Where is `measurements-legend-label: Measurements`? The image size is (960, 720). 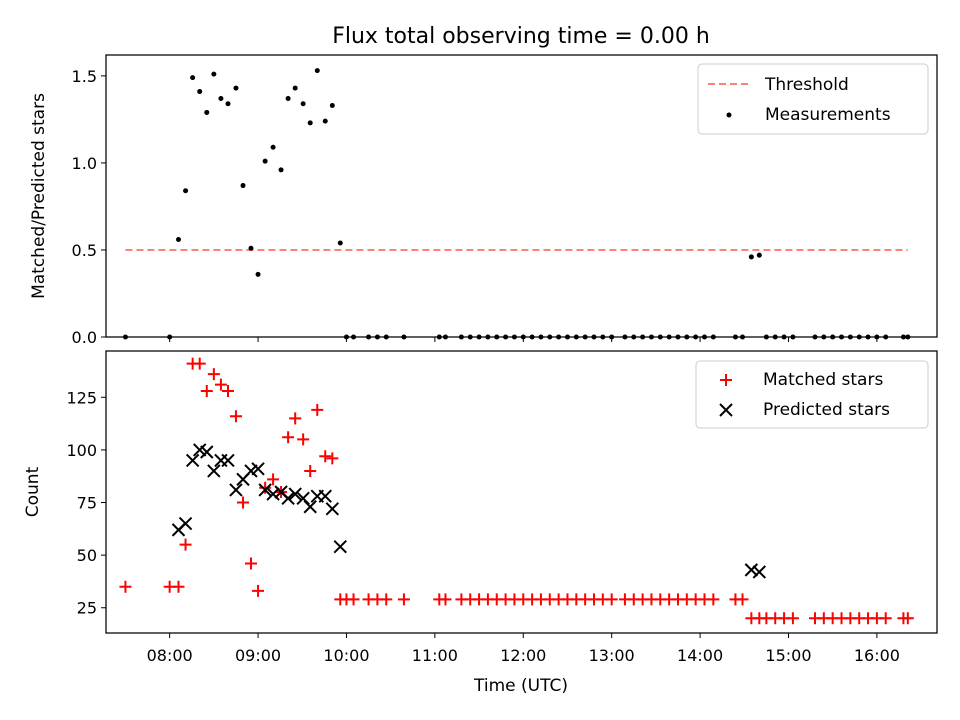
measurements-legend-label: Measurements is located at coordinates (828, 115).